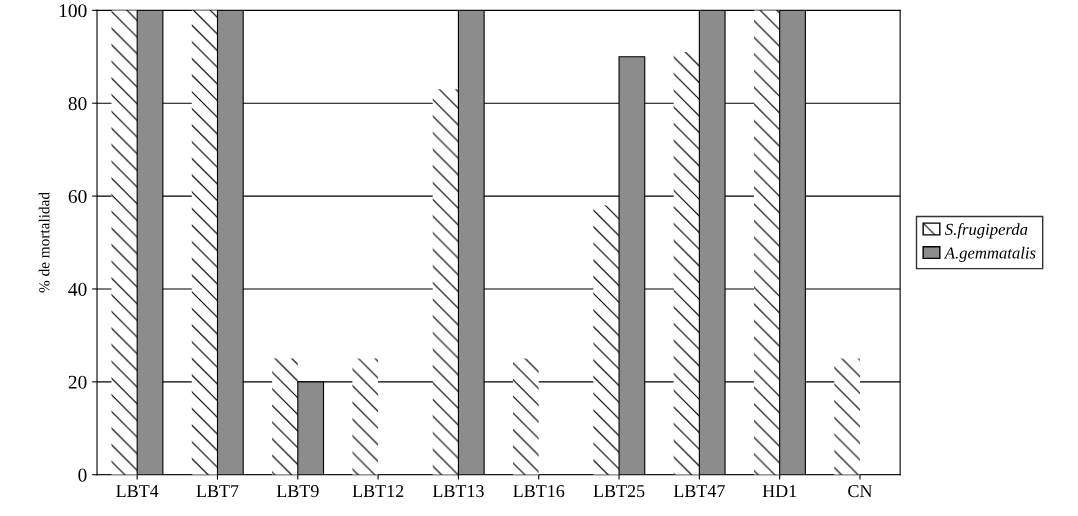 This screenshot has height=516, width=1078. I want to click on y-tick-label: 80, so click(77, 104).